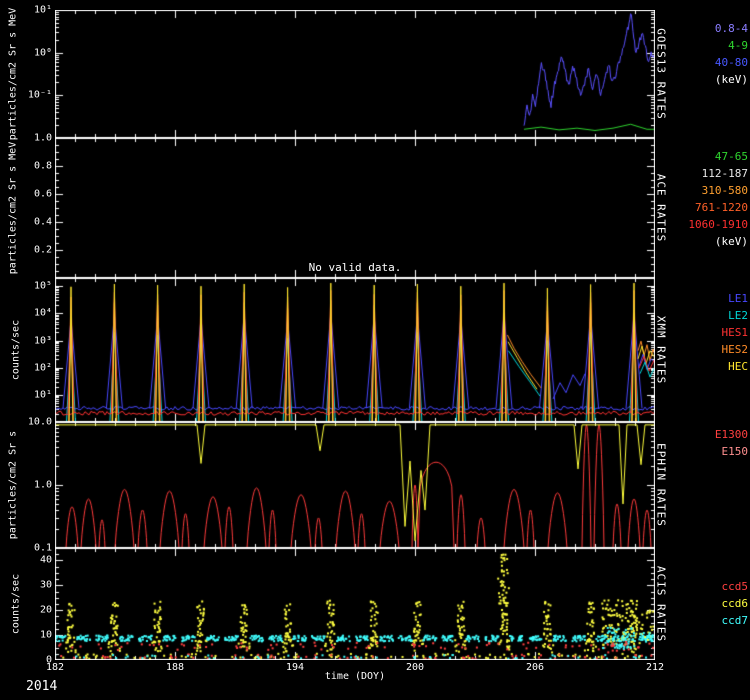  What do you see at coordinates (661, 350) in the screenshot?
I see `xmm-panel-title: XMM RATES` at bounding box center [661, 350].